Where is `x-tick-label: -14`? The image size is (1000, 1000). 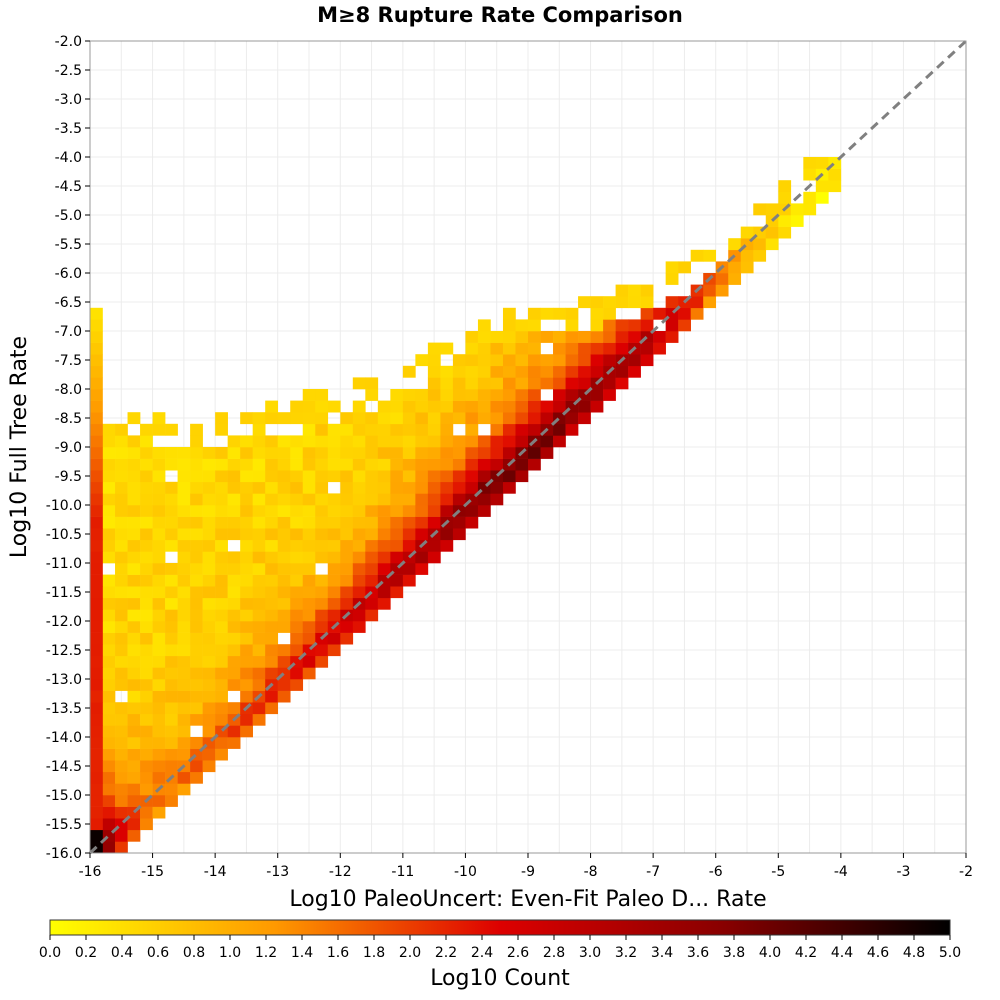
x-tick-label: -14 is located at coordinates (215, 872).